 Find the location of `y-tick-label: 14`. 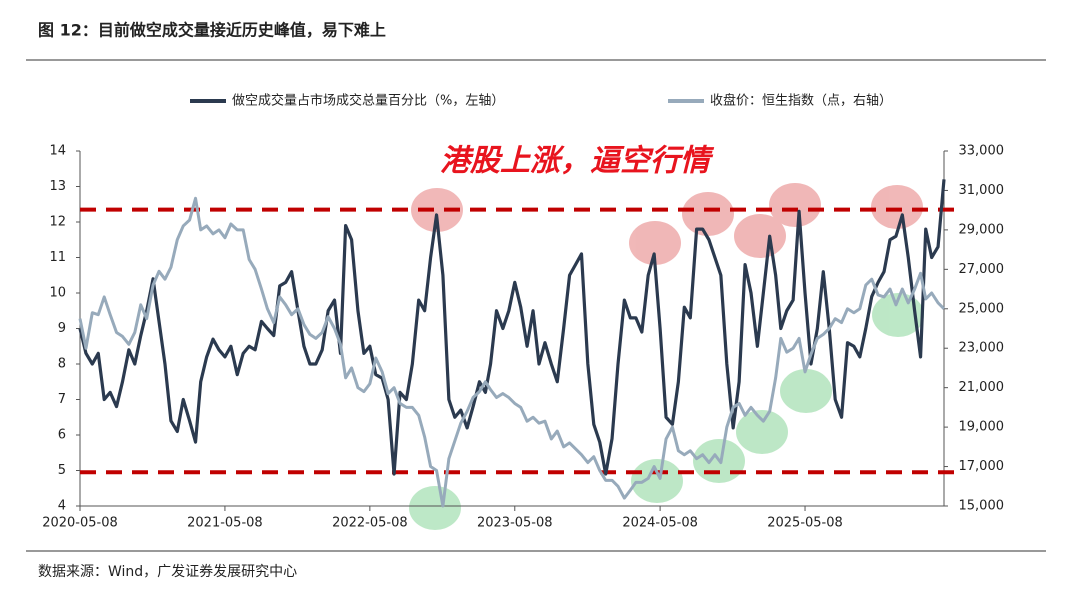

y-tick-label: 14 is located at coordinates (57, 151).